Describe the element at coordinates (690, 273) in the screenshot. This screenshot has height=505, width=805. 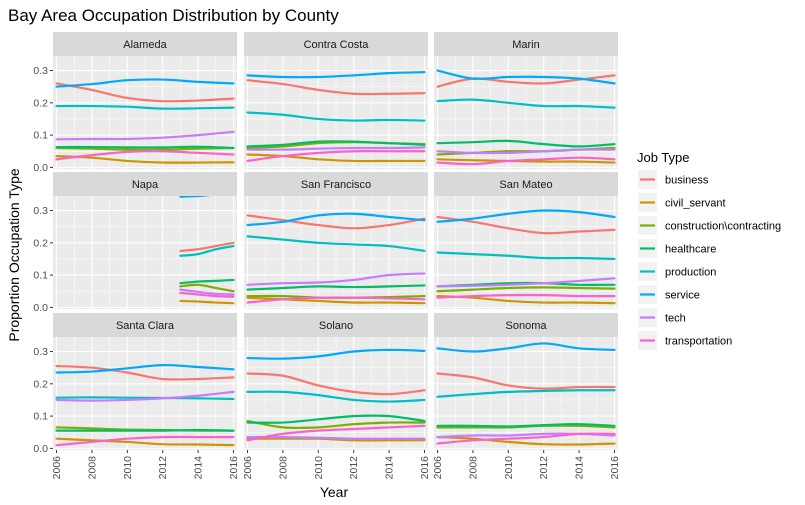
I see `legend-label: production` at that location.